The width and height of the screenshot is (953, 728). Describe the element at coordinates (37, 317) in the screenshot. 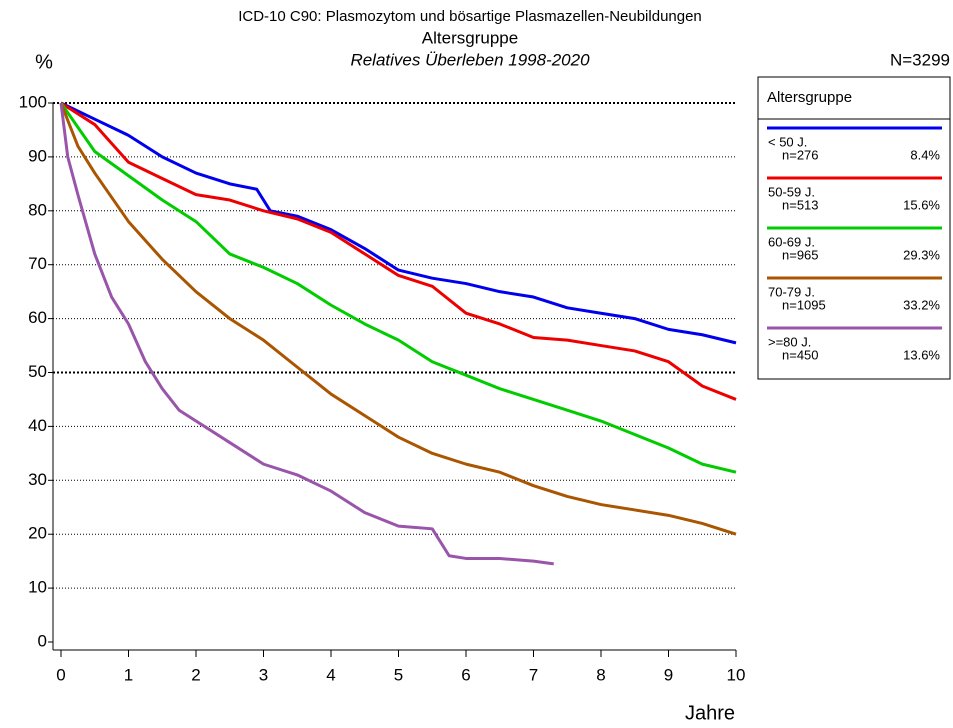

I see `y-tick-label: 60` at that location.